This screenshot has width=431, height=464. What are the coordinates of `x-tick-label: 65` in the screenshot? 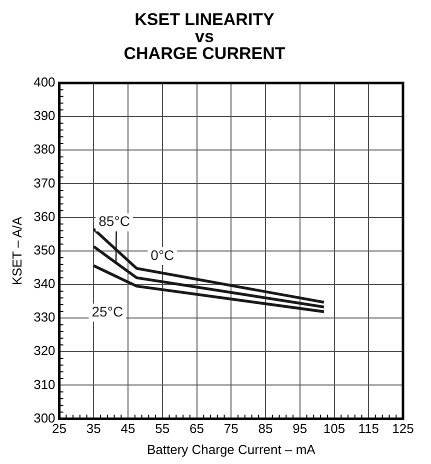 It's located at (197, 428).